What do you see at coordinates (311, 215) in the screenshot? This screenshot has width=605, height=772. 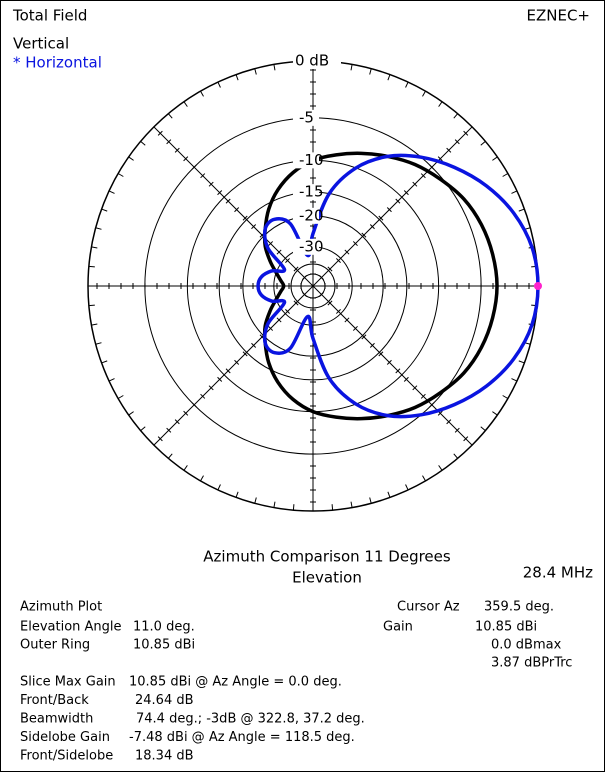 I see `ring-label: -20` at bounding box center [311, 215].